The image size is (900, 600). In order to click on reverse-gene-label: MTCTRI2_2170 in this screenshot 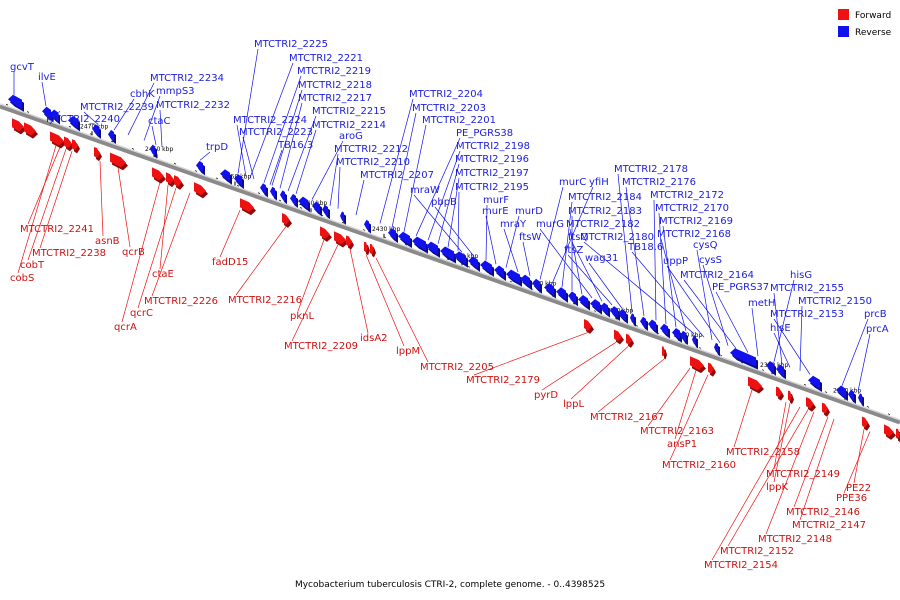, I will do `click(692, 208)`.